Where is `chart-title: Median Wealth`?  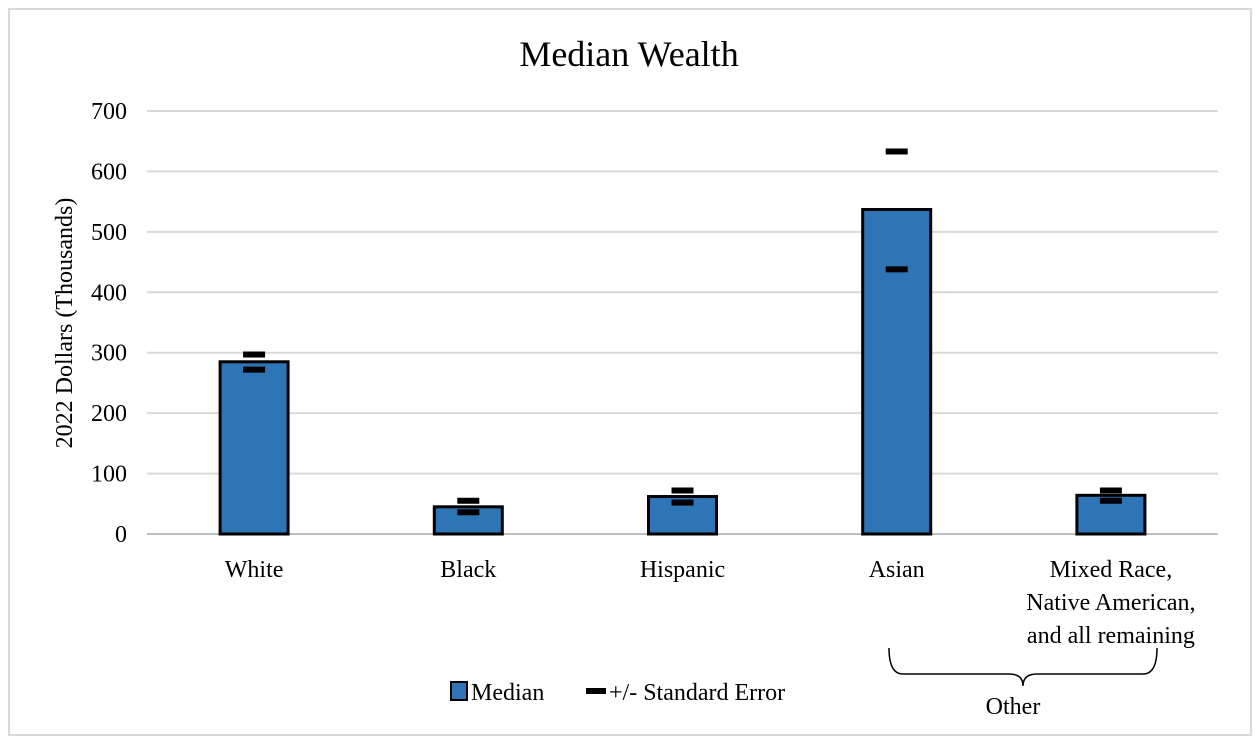
chart-title: Median Wealth is located at coordinates (628, 54).